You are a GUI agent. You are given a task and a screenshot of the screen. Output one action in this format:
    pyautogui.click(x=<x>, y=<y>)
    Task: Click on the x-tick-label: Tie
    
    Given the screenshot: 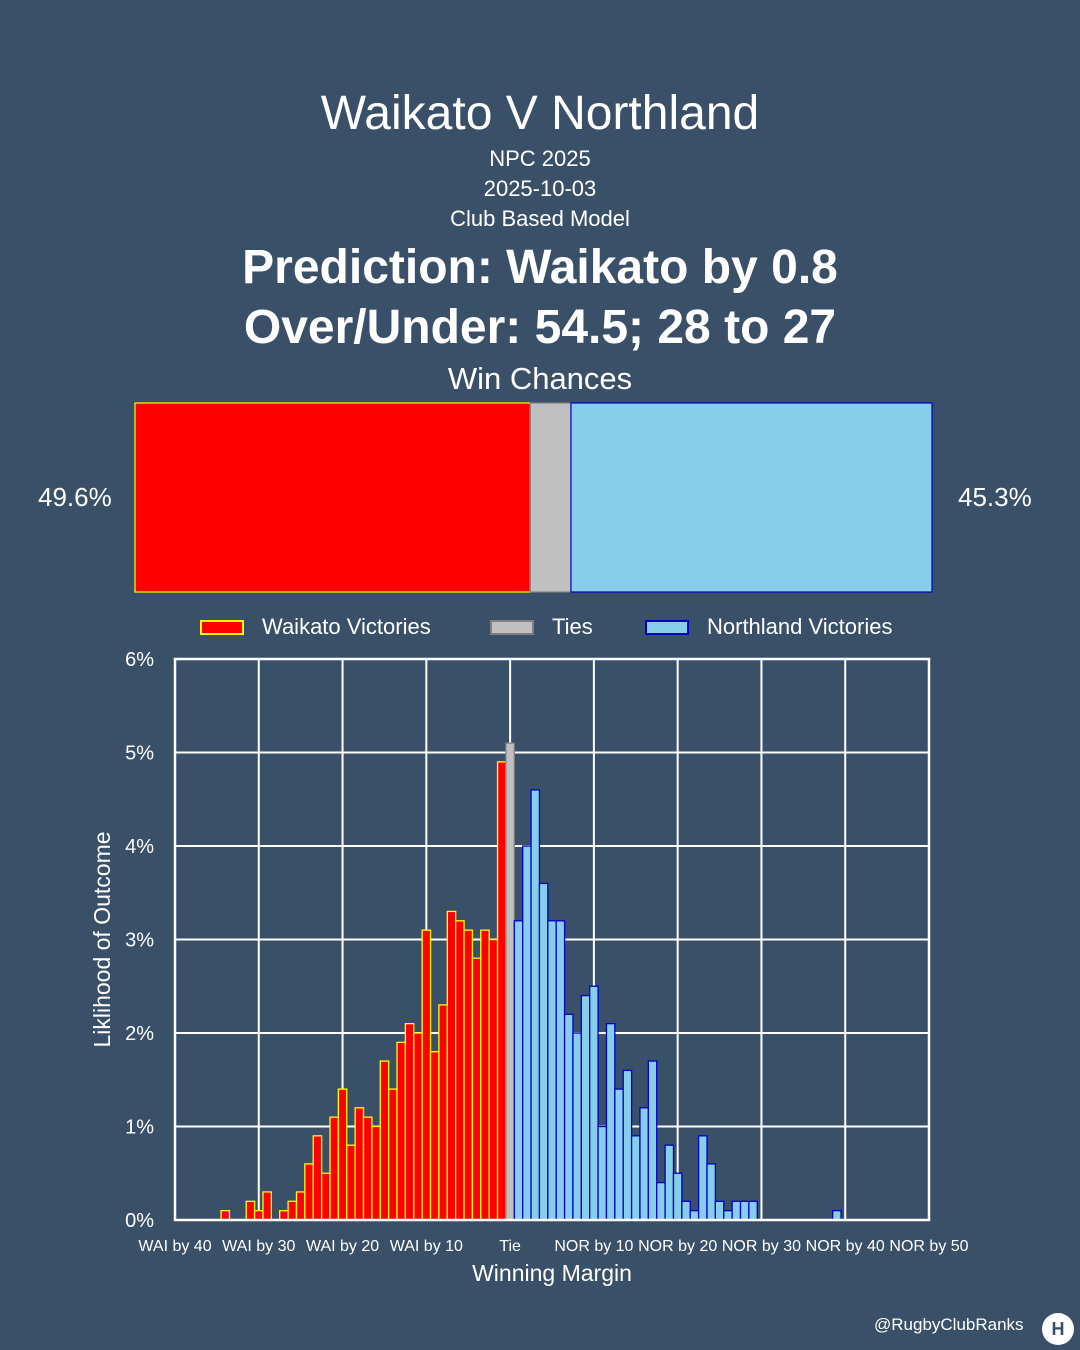 What is the action you would take?
    pyautogui.click(x=510, y=1246)
    